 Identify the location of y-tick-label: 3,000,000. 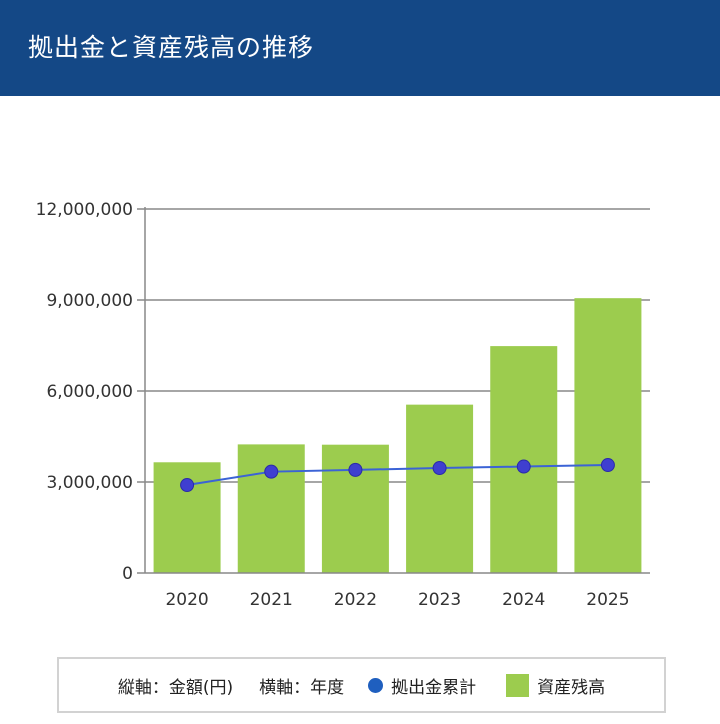
(89, 483).